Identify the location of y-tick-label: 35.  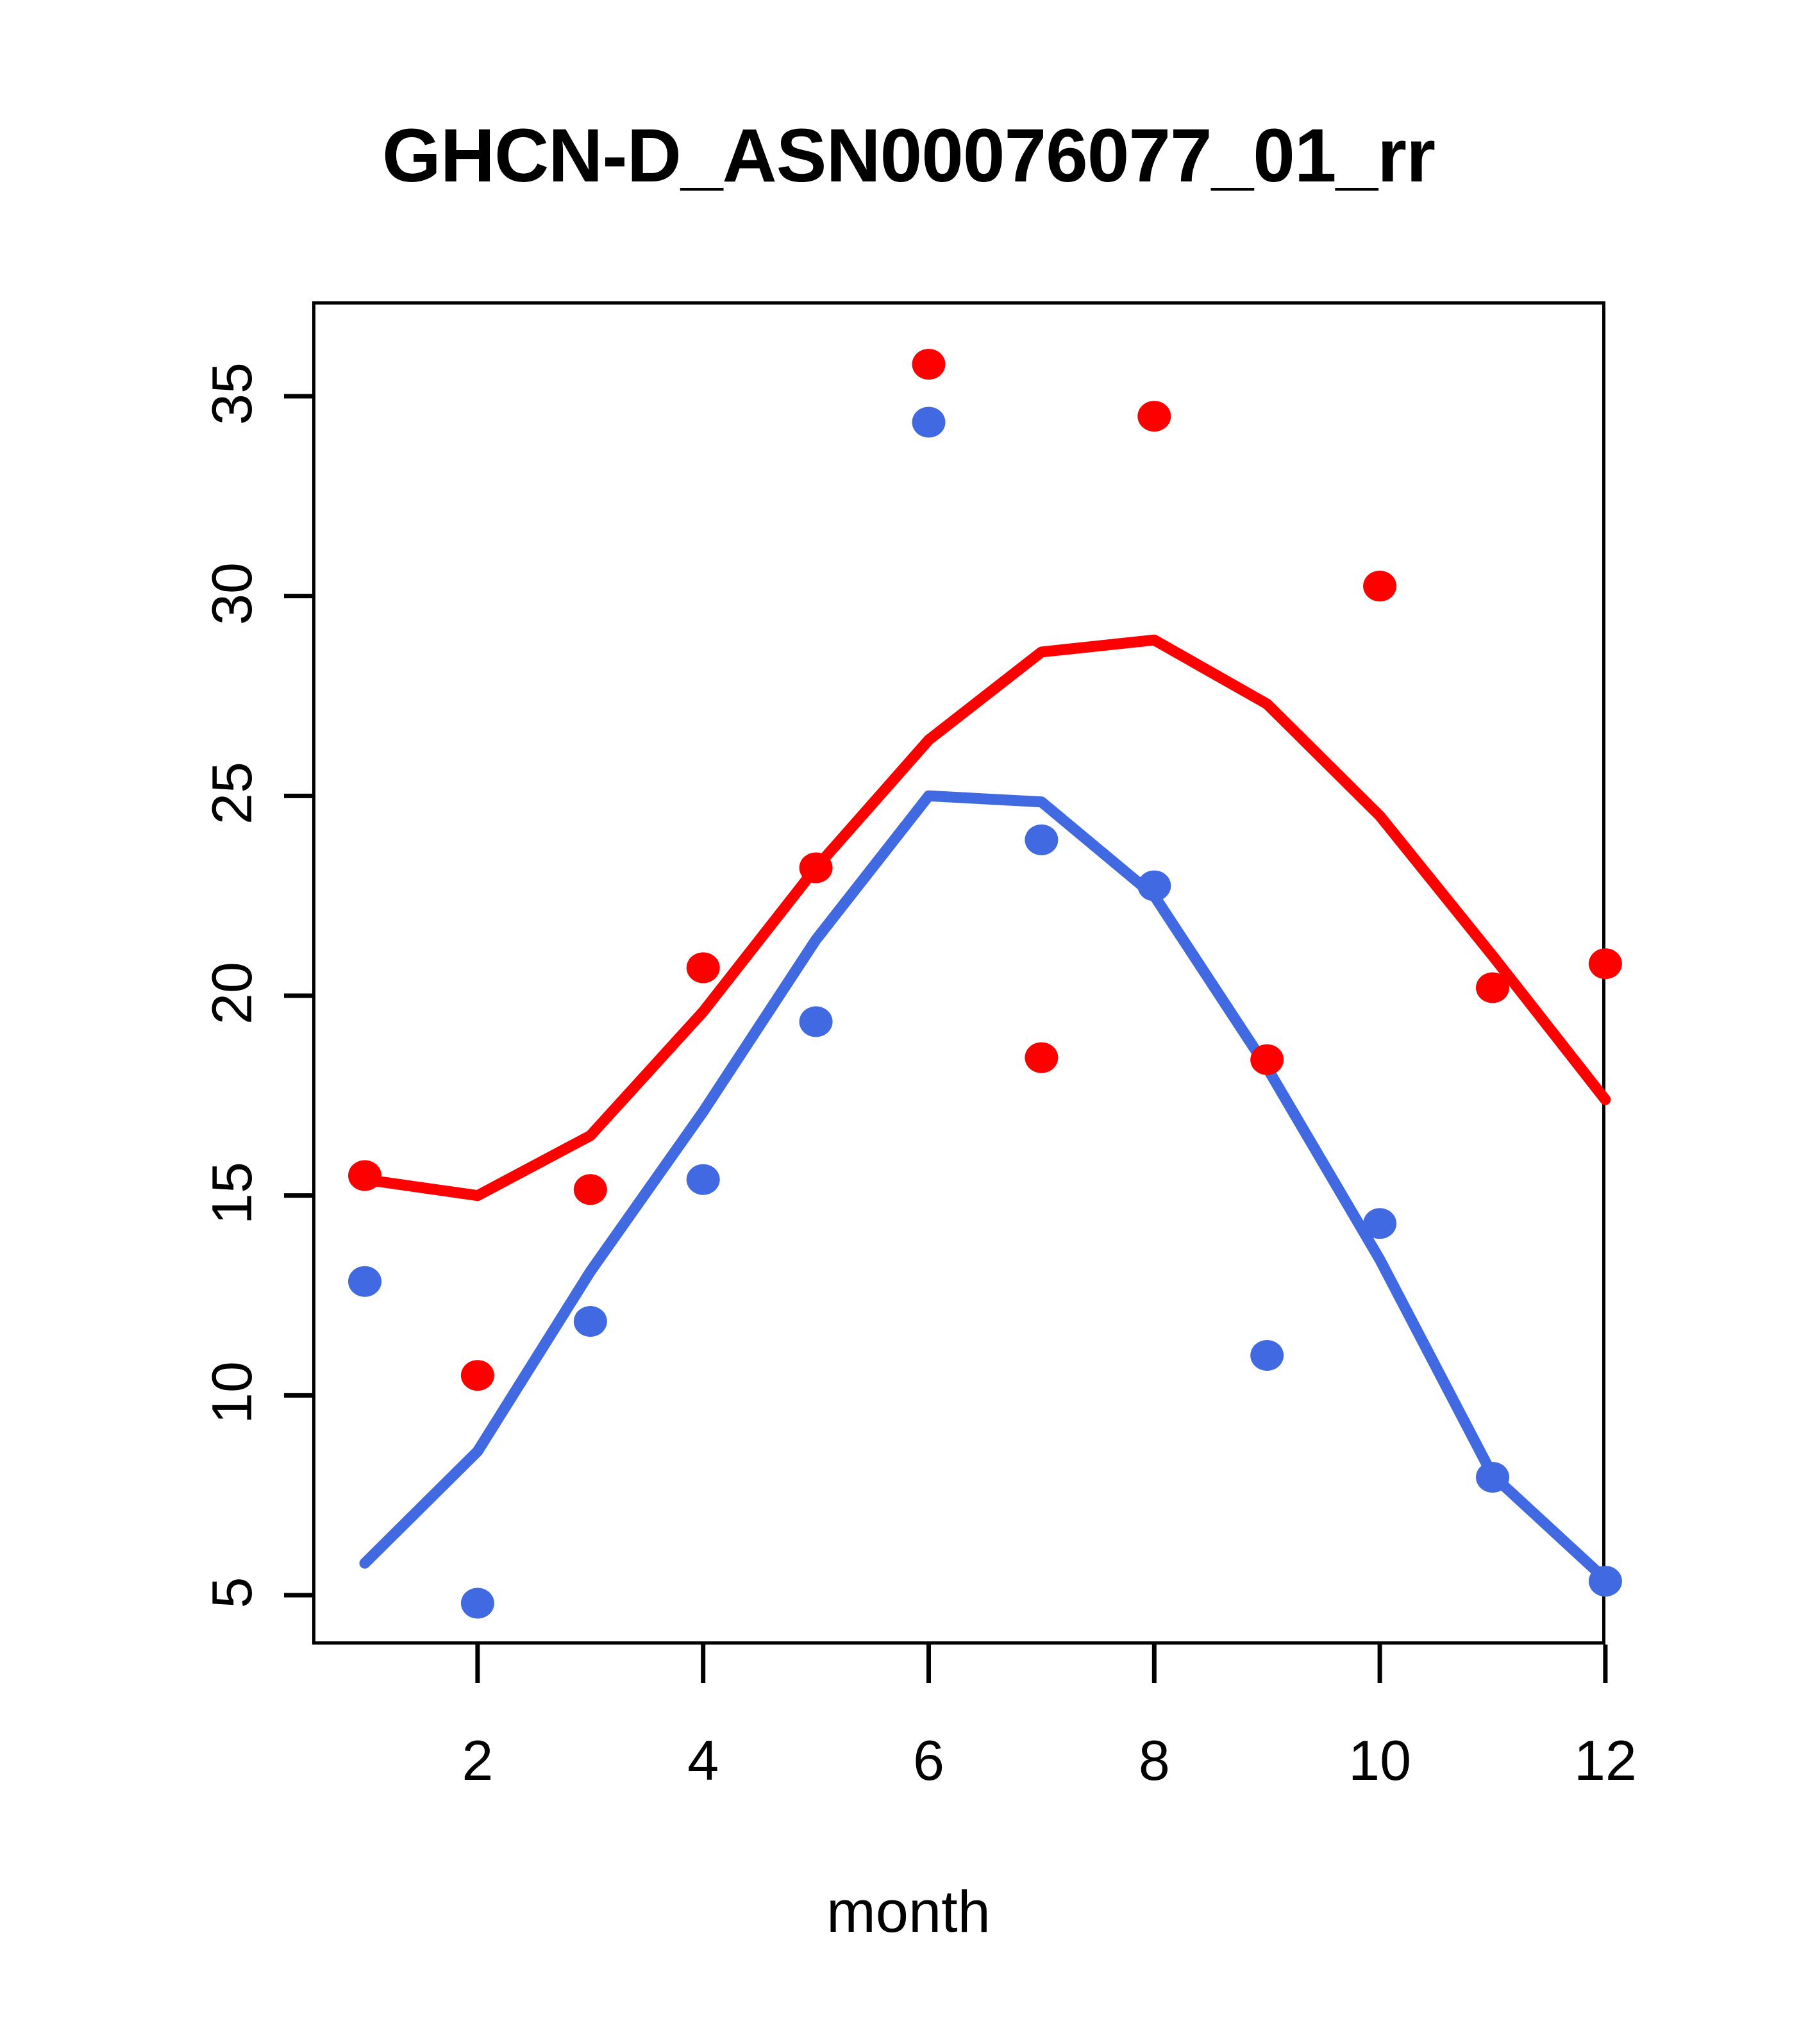
(232, 394).